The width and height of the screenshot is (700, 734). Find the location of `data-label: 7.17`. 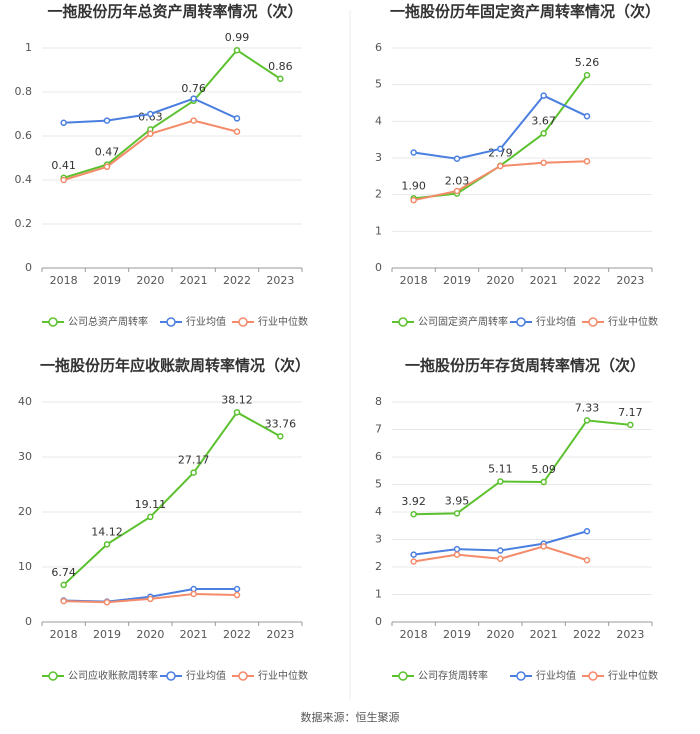

data-label: 7.17 is located at coordinates (630, 412).